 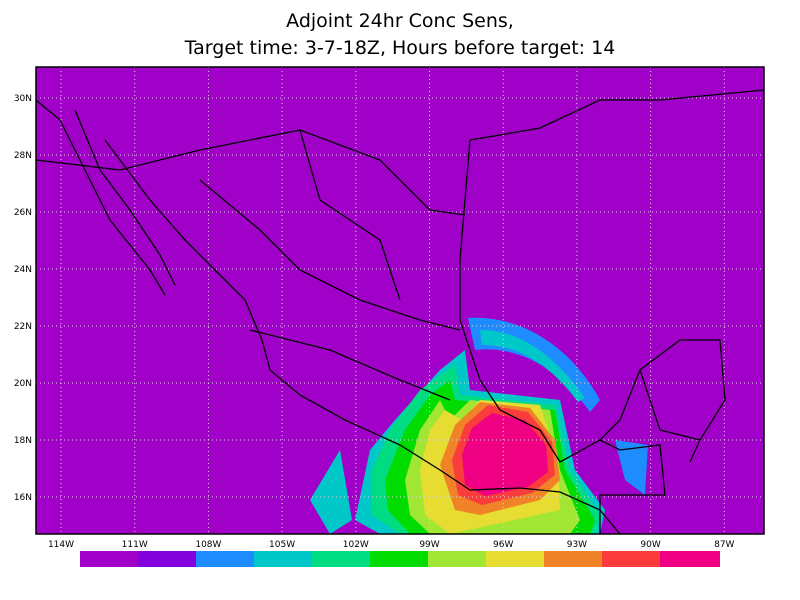 What do you see at coordinates (282, 545) in the screenshot?
I see `lon-label: 105W` at bounding box center [282, 545].